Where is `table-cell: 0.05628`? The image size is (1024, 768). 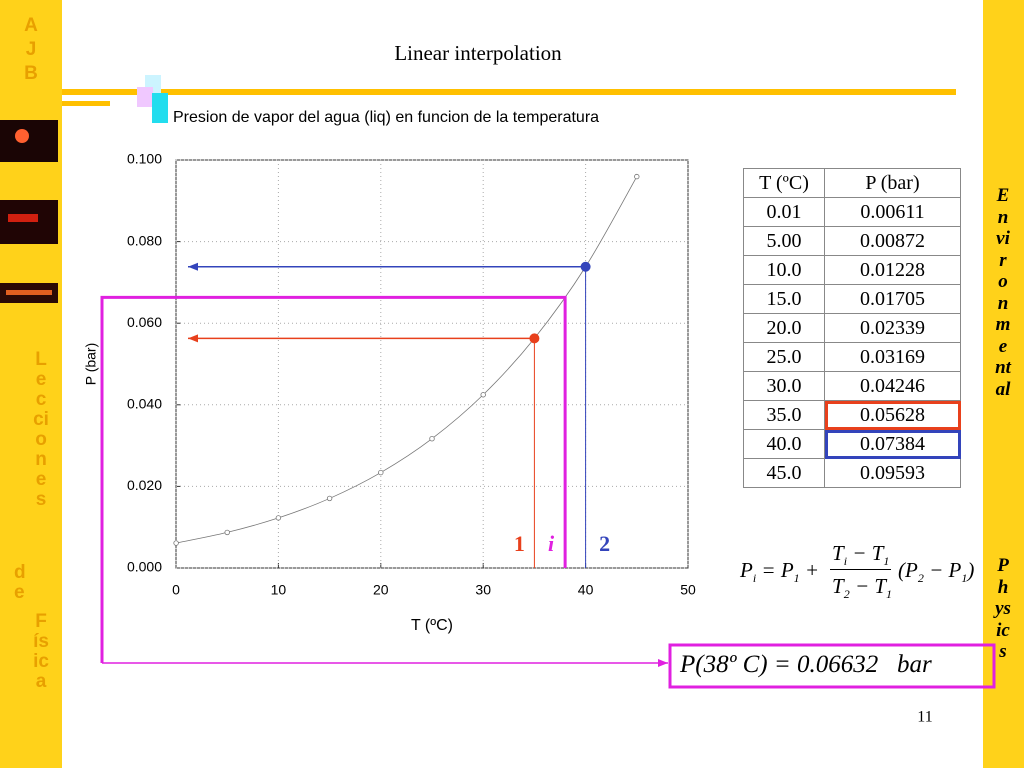
table-cell: 0.05628 is located at coordinates (892, 415).